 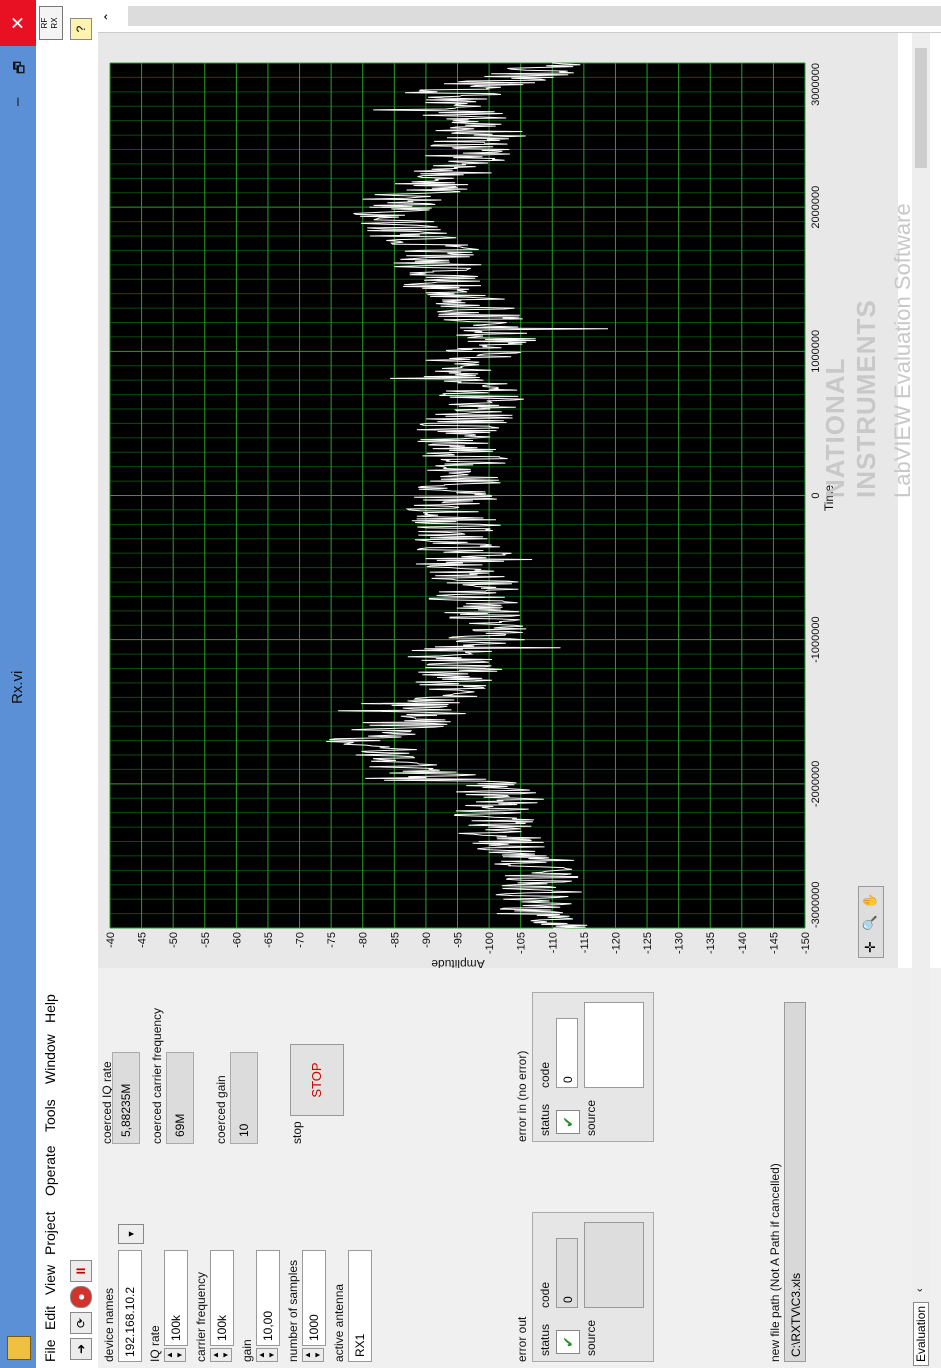 I want to click on stop-button: STOP, so click(x=317, y=1080).